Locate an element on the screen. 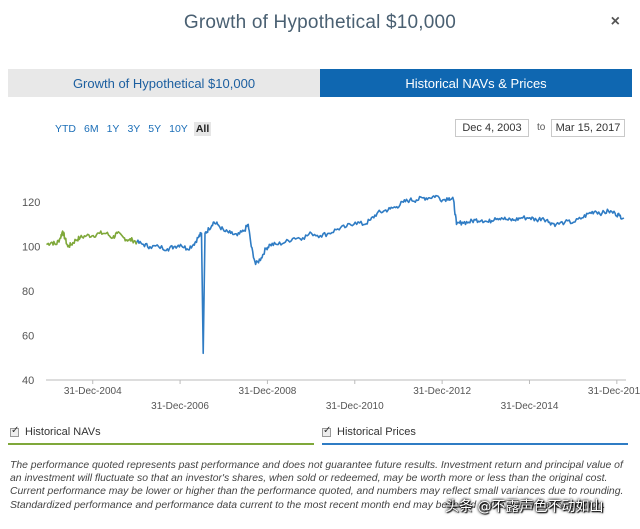 This screenshot has width=640, height=529. tab-growth-hypothetical: Growth of Hypothetical $10,000 is located at coordinates (164, 83).